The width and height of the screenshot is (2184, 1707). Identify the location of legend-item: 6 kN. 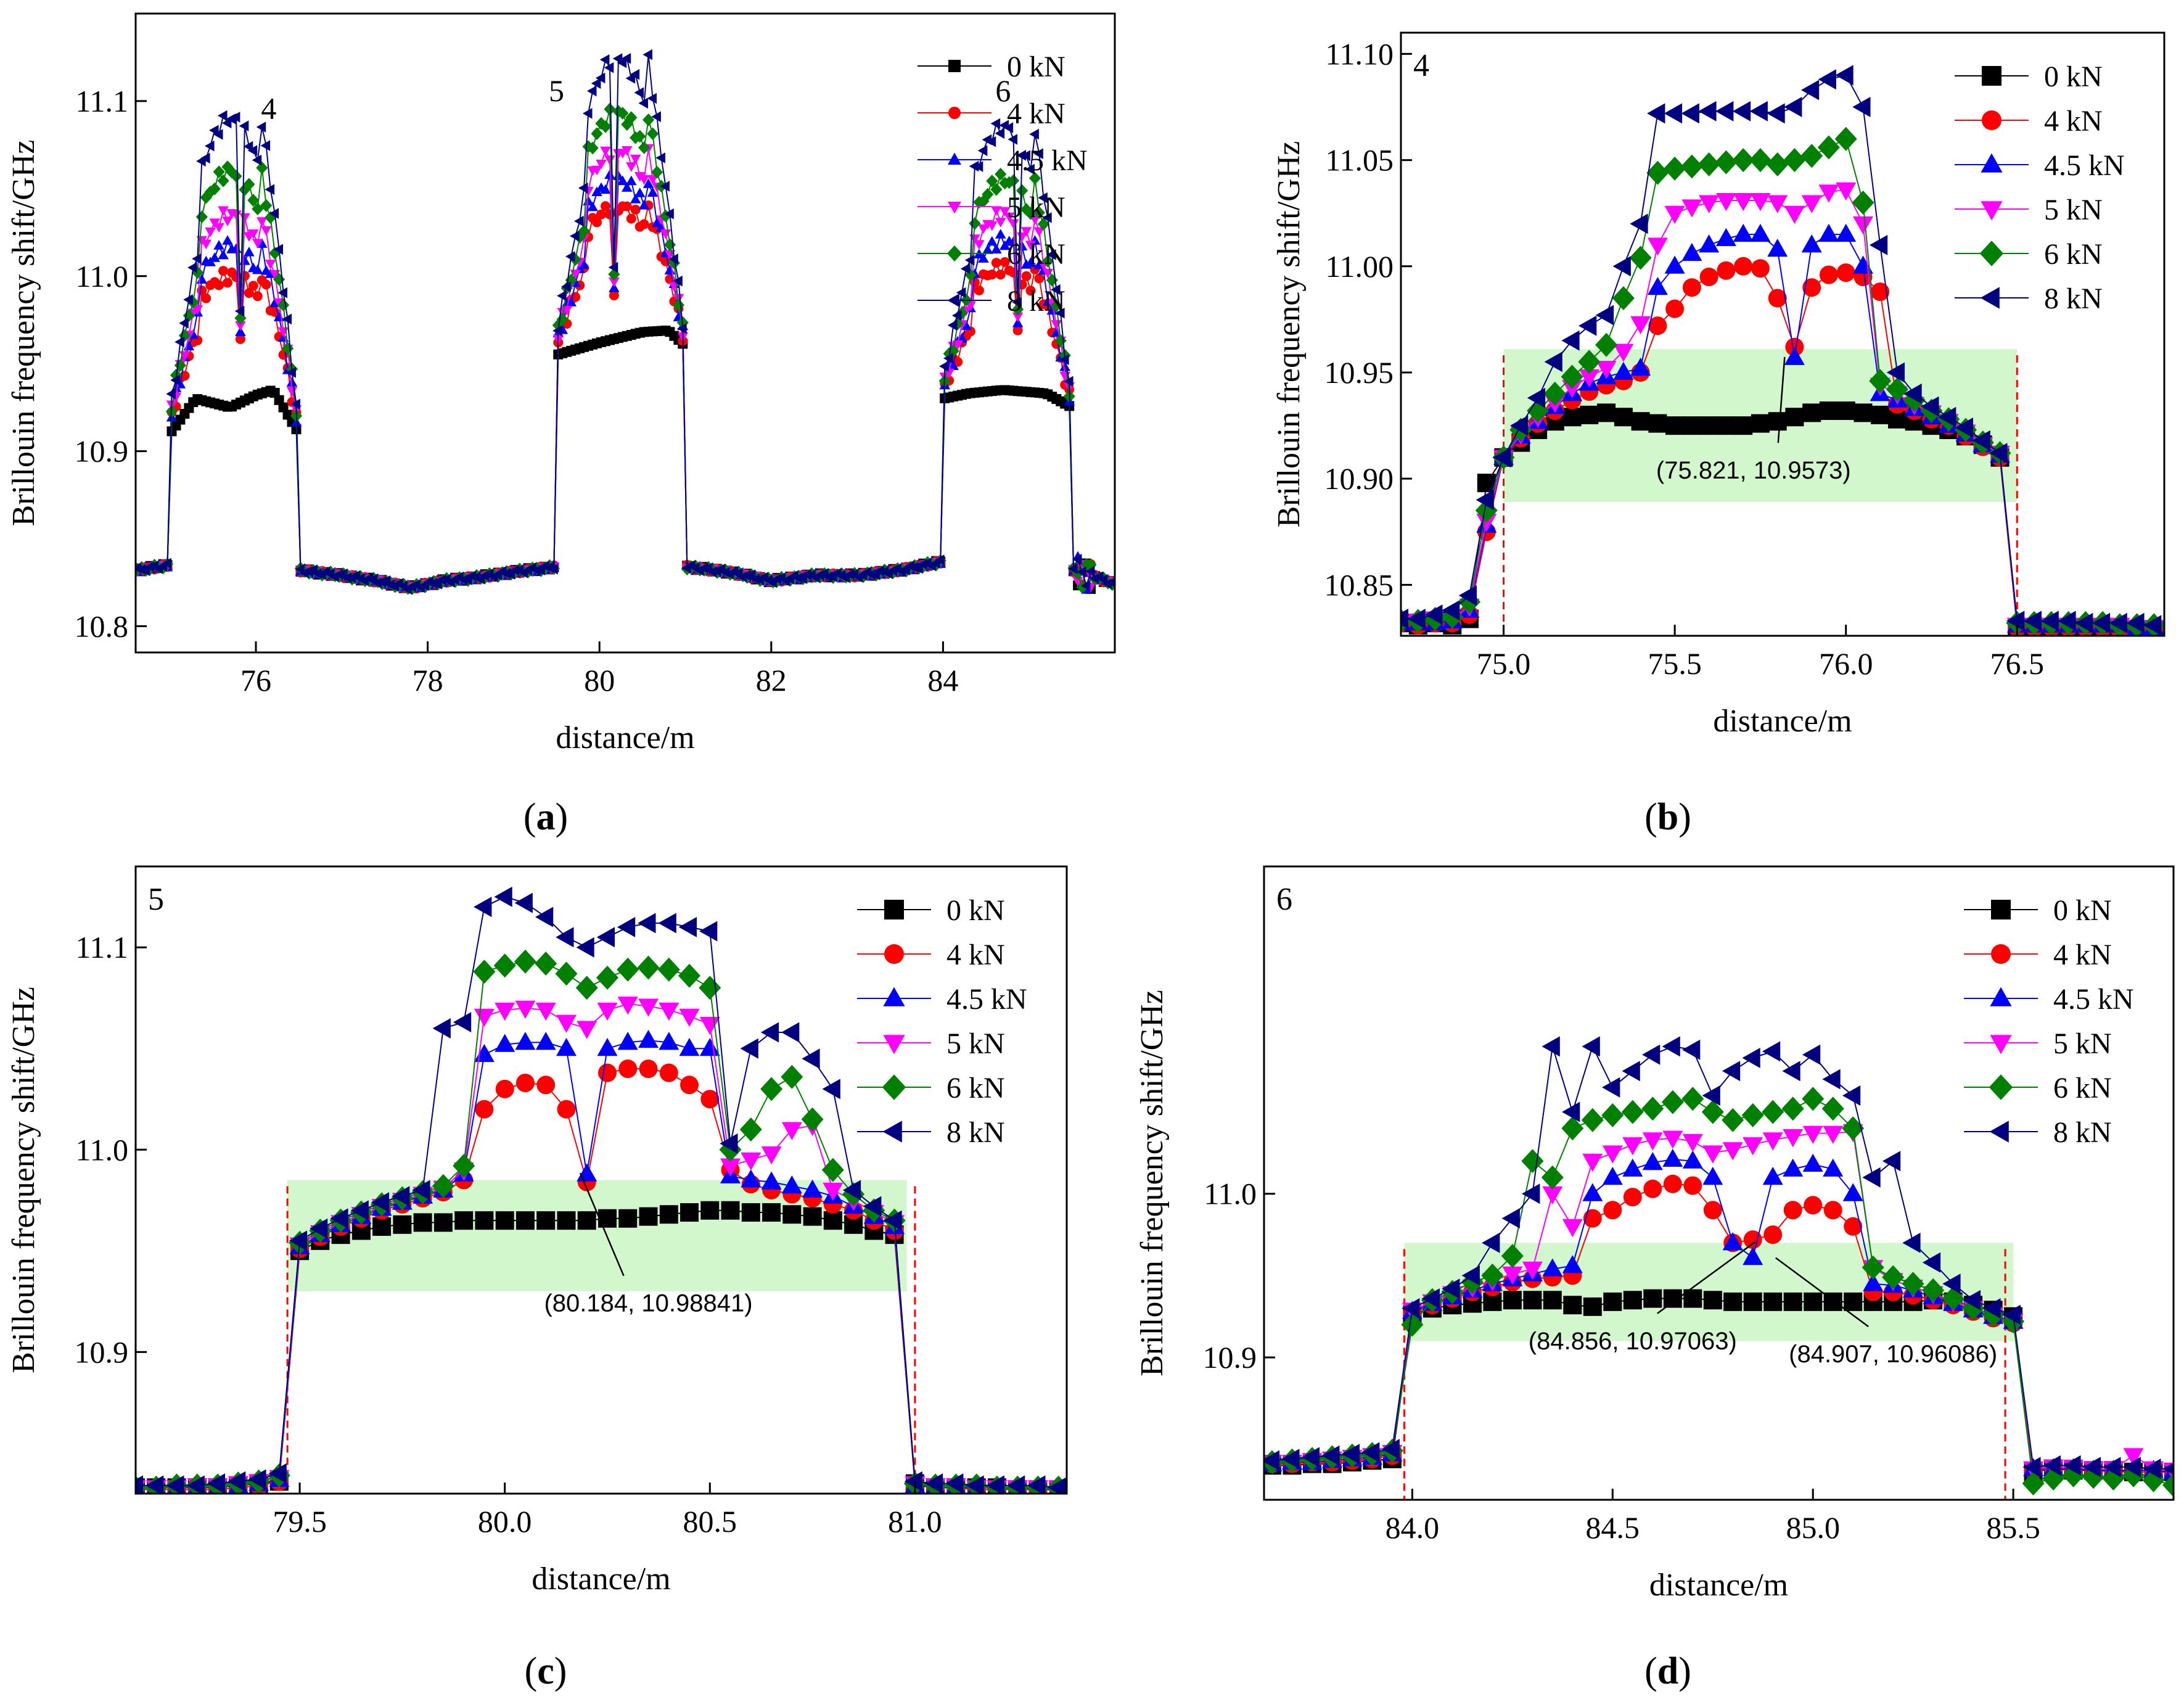
(991, 254).